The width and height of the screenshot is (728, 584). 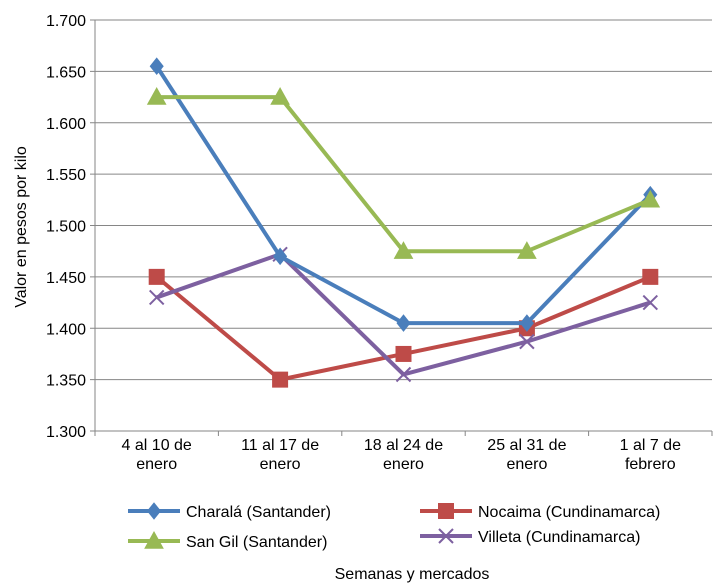 What do you see at coordinates (21, 227) in the screenshot?
I see `y-axis-label: Valor en pesos por kilo` at bounding box center [21, 227].